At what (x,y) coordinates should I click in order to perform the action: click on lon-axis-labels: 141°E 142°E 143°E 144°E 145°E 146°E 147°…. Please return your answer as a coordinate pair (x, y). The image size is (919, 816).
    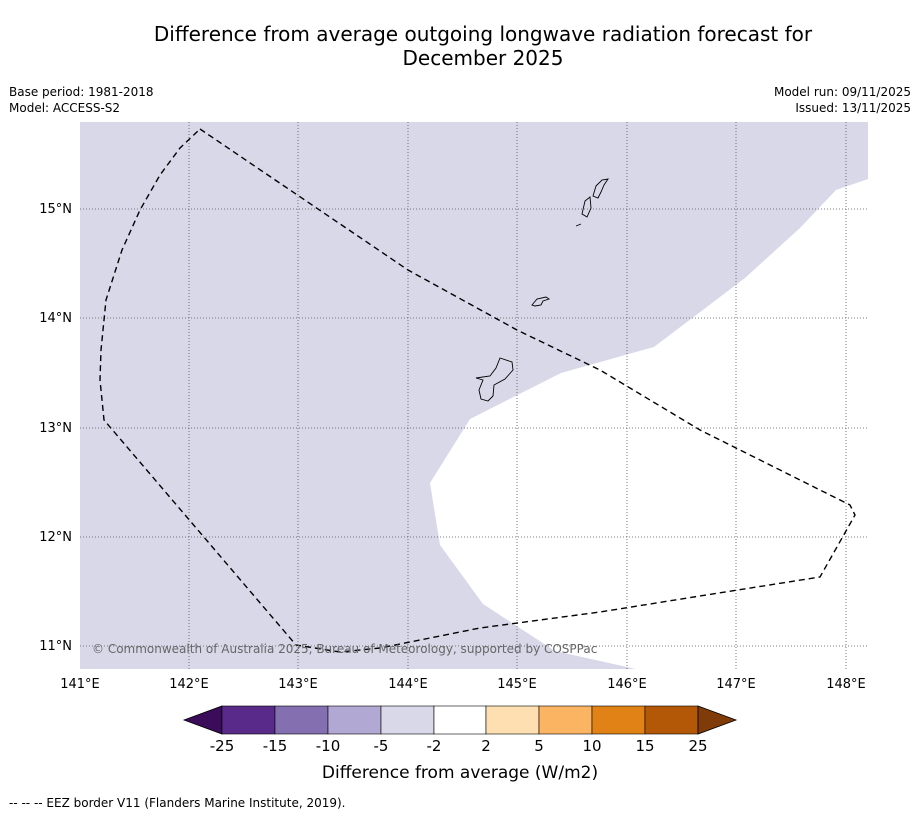
    Looking at the image, I should click on (463, 684).